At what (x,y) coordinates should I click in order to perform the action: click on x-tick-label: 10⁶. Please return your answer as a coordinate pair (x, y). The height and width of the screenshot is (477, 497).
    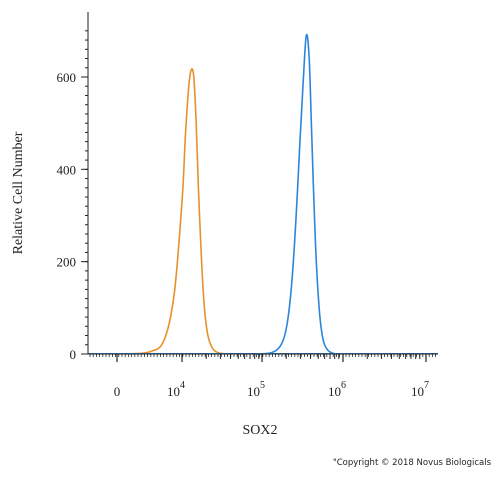
    Looking at the image, I should click on (337, 389).